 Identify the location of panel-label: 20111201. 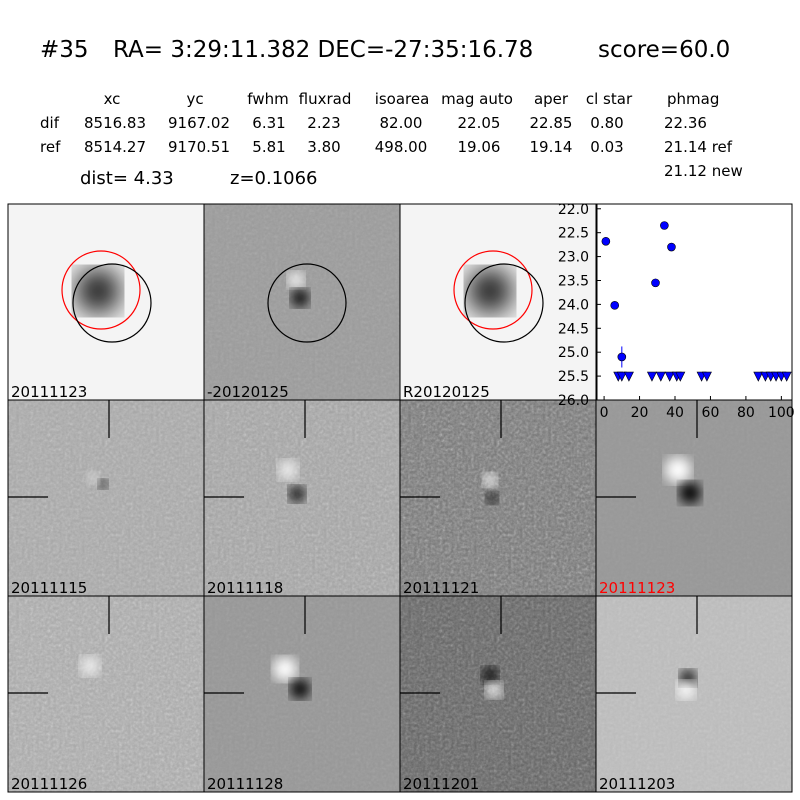
(441, 784).